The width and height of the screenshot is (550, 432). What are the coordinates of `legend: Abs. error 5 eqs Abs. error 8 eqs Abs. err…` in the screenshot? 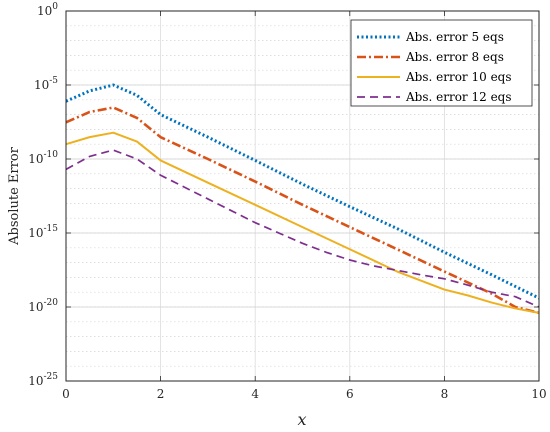 It's located at (441, 63).